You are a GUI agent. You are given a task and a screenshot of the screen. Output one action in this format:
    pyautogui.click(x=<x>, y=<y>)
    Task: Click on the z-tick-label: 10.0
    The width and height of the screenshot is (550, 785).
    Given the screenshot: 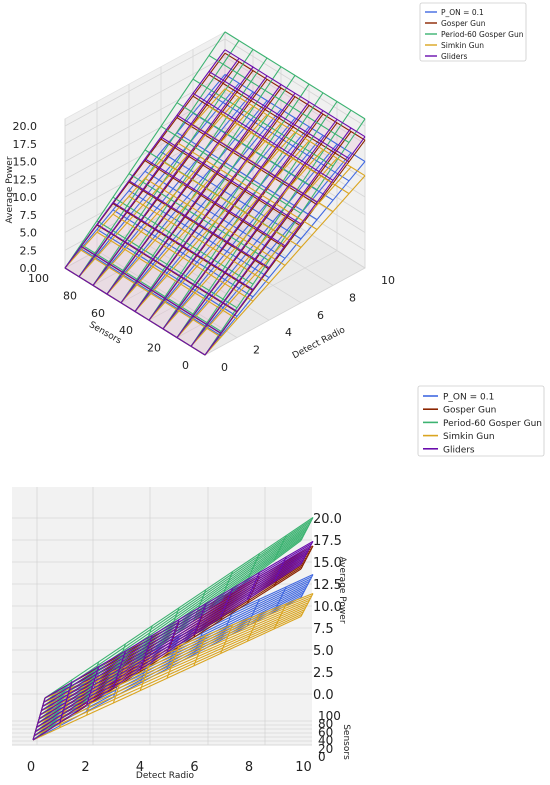 What is the action you would take?
    pyautogui.click(x=25, y=197)
    